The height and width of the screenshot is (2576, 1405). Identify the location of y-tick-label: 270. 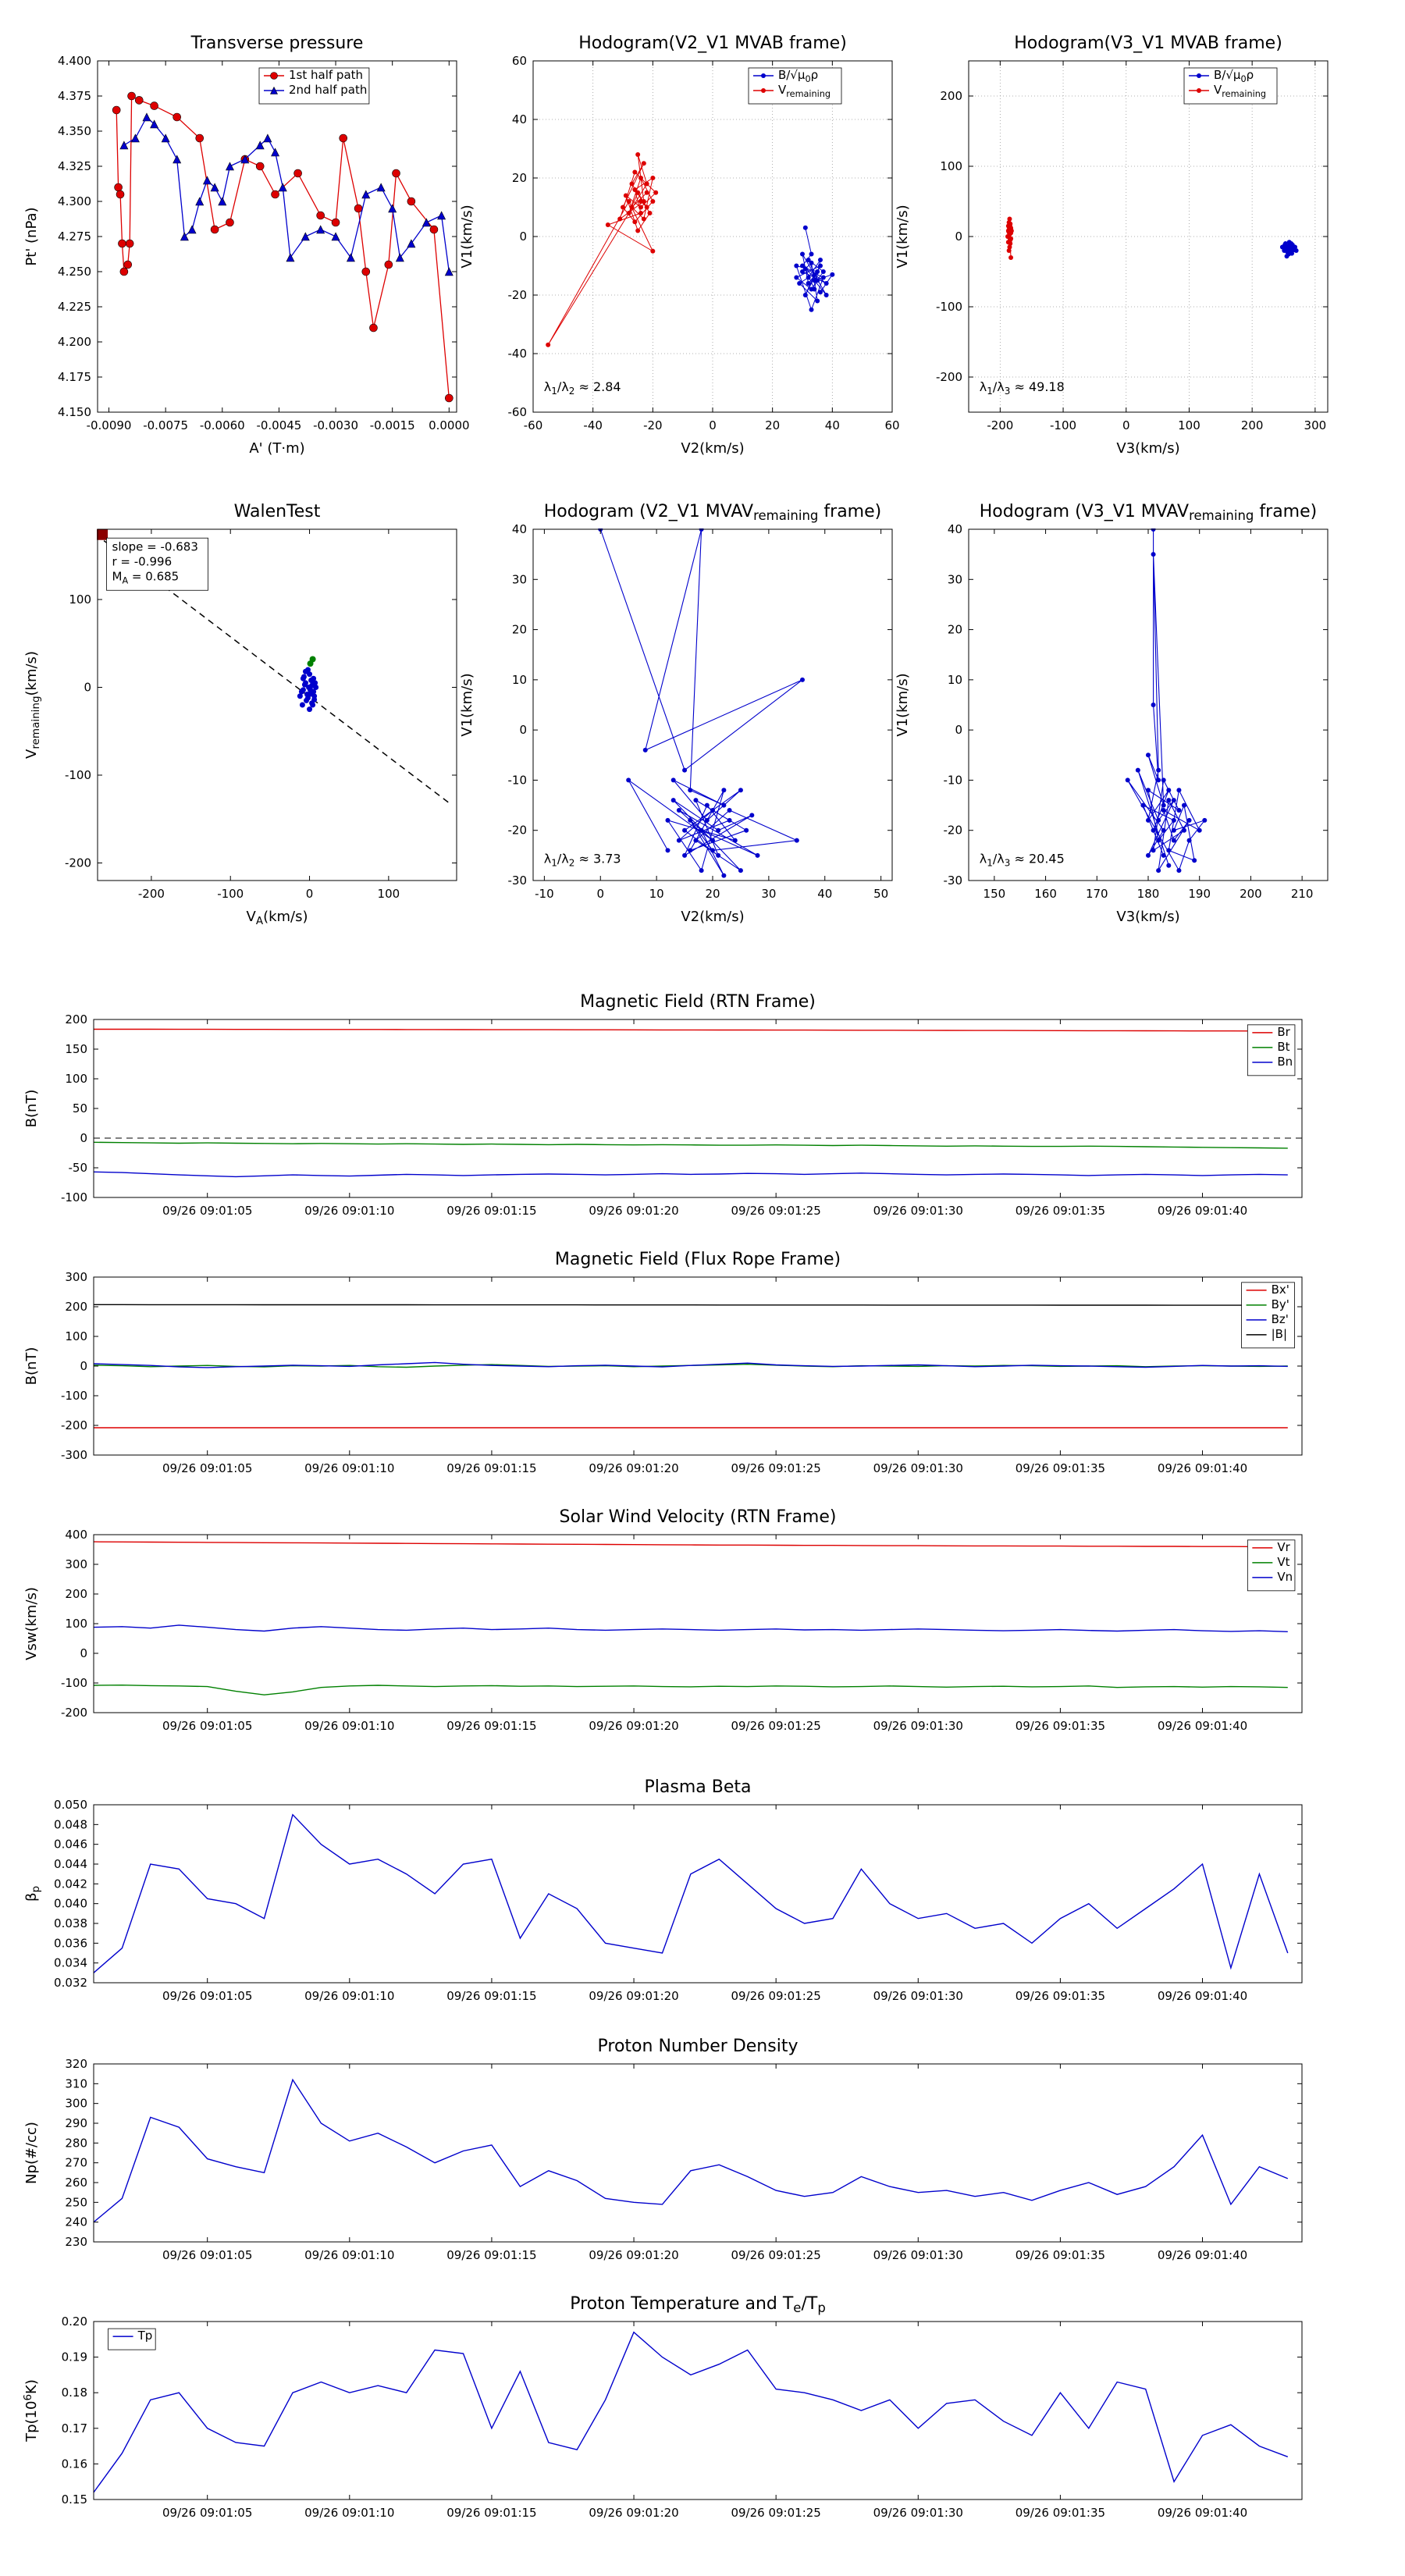
(76, 2163).